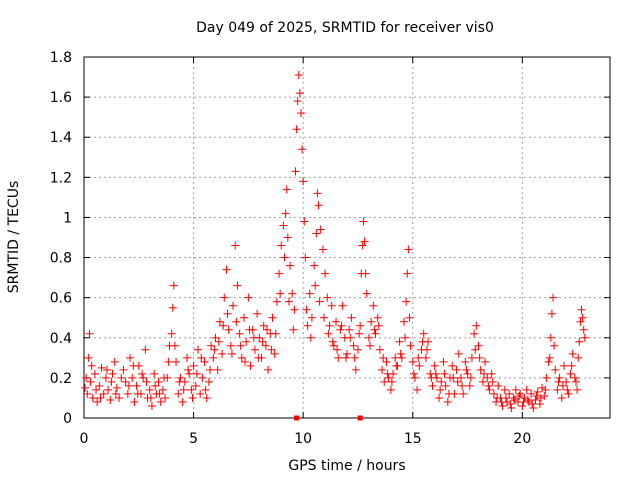  What do you see at coordinates (522, 439) in the screenshot?
I see `x-tick-label: 20` at bounding box center [522, 439].